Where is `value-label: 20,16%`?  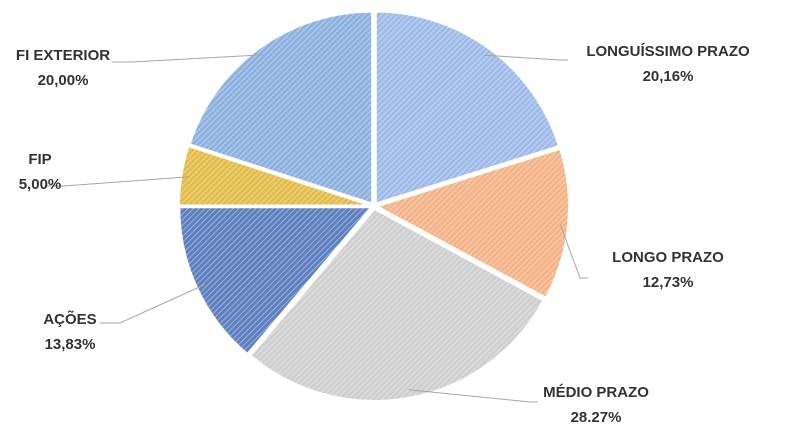
value-label: 20,16% is located at coordinates (668, 76).